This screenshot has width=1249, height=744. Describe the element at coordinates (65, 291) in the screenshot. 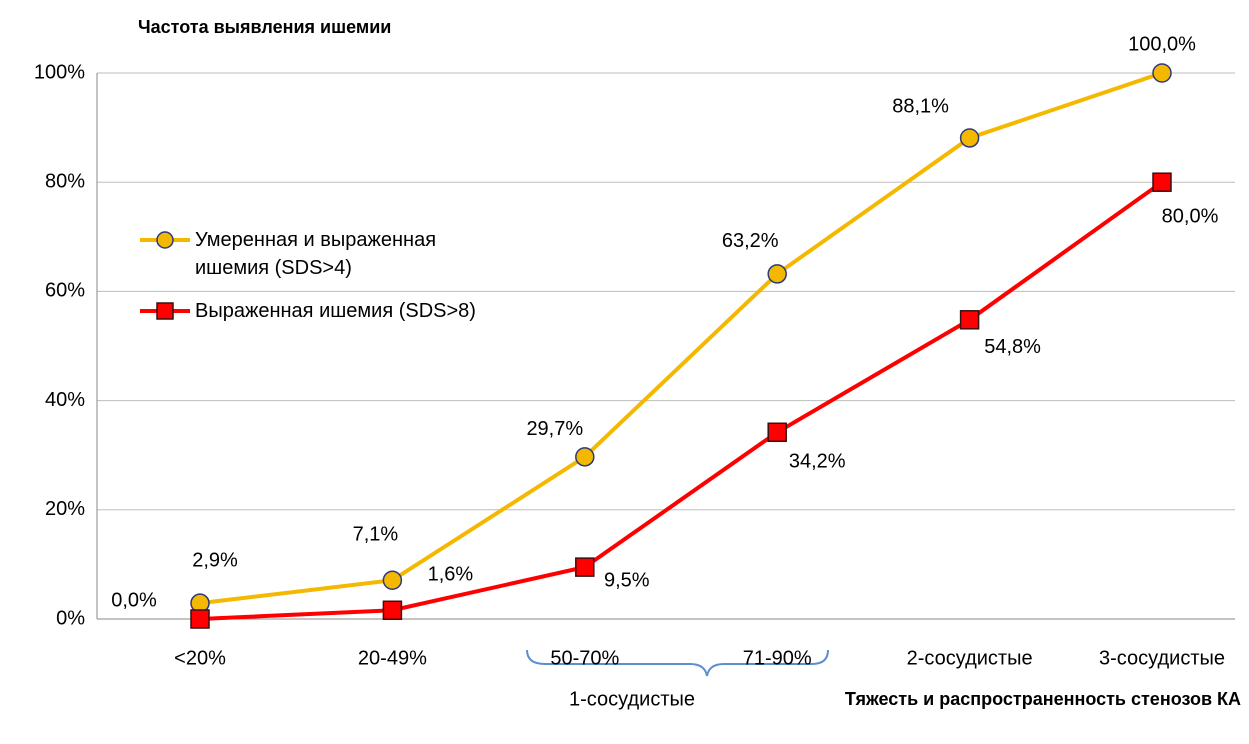

I see `y-tick-label: 60%` at that location.